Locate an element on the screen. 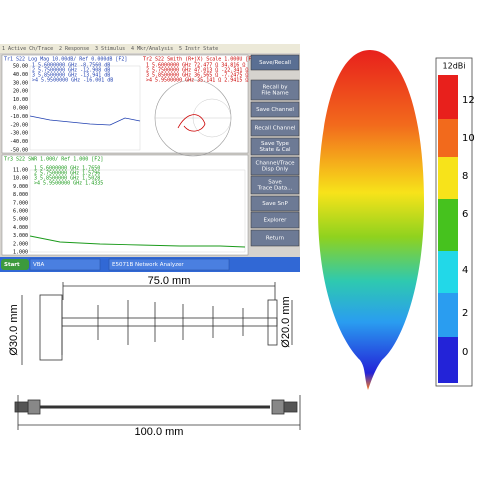  colorbar-title: 12dBi is located at coordinates (454, 66).